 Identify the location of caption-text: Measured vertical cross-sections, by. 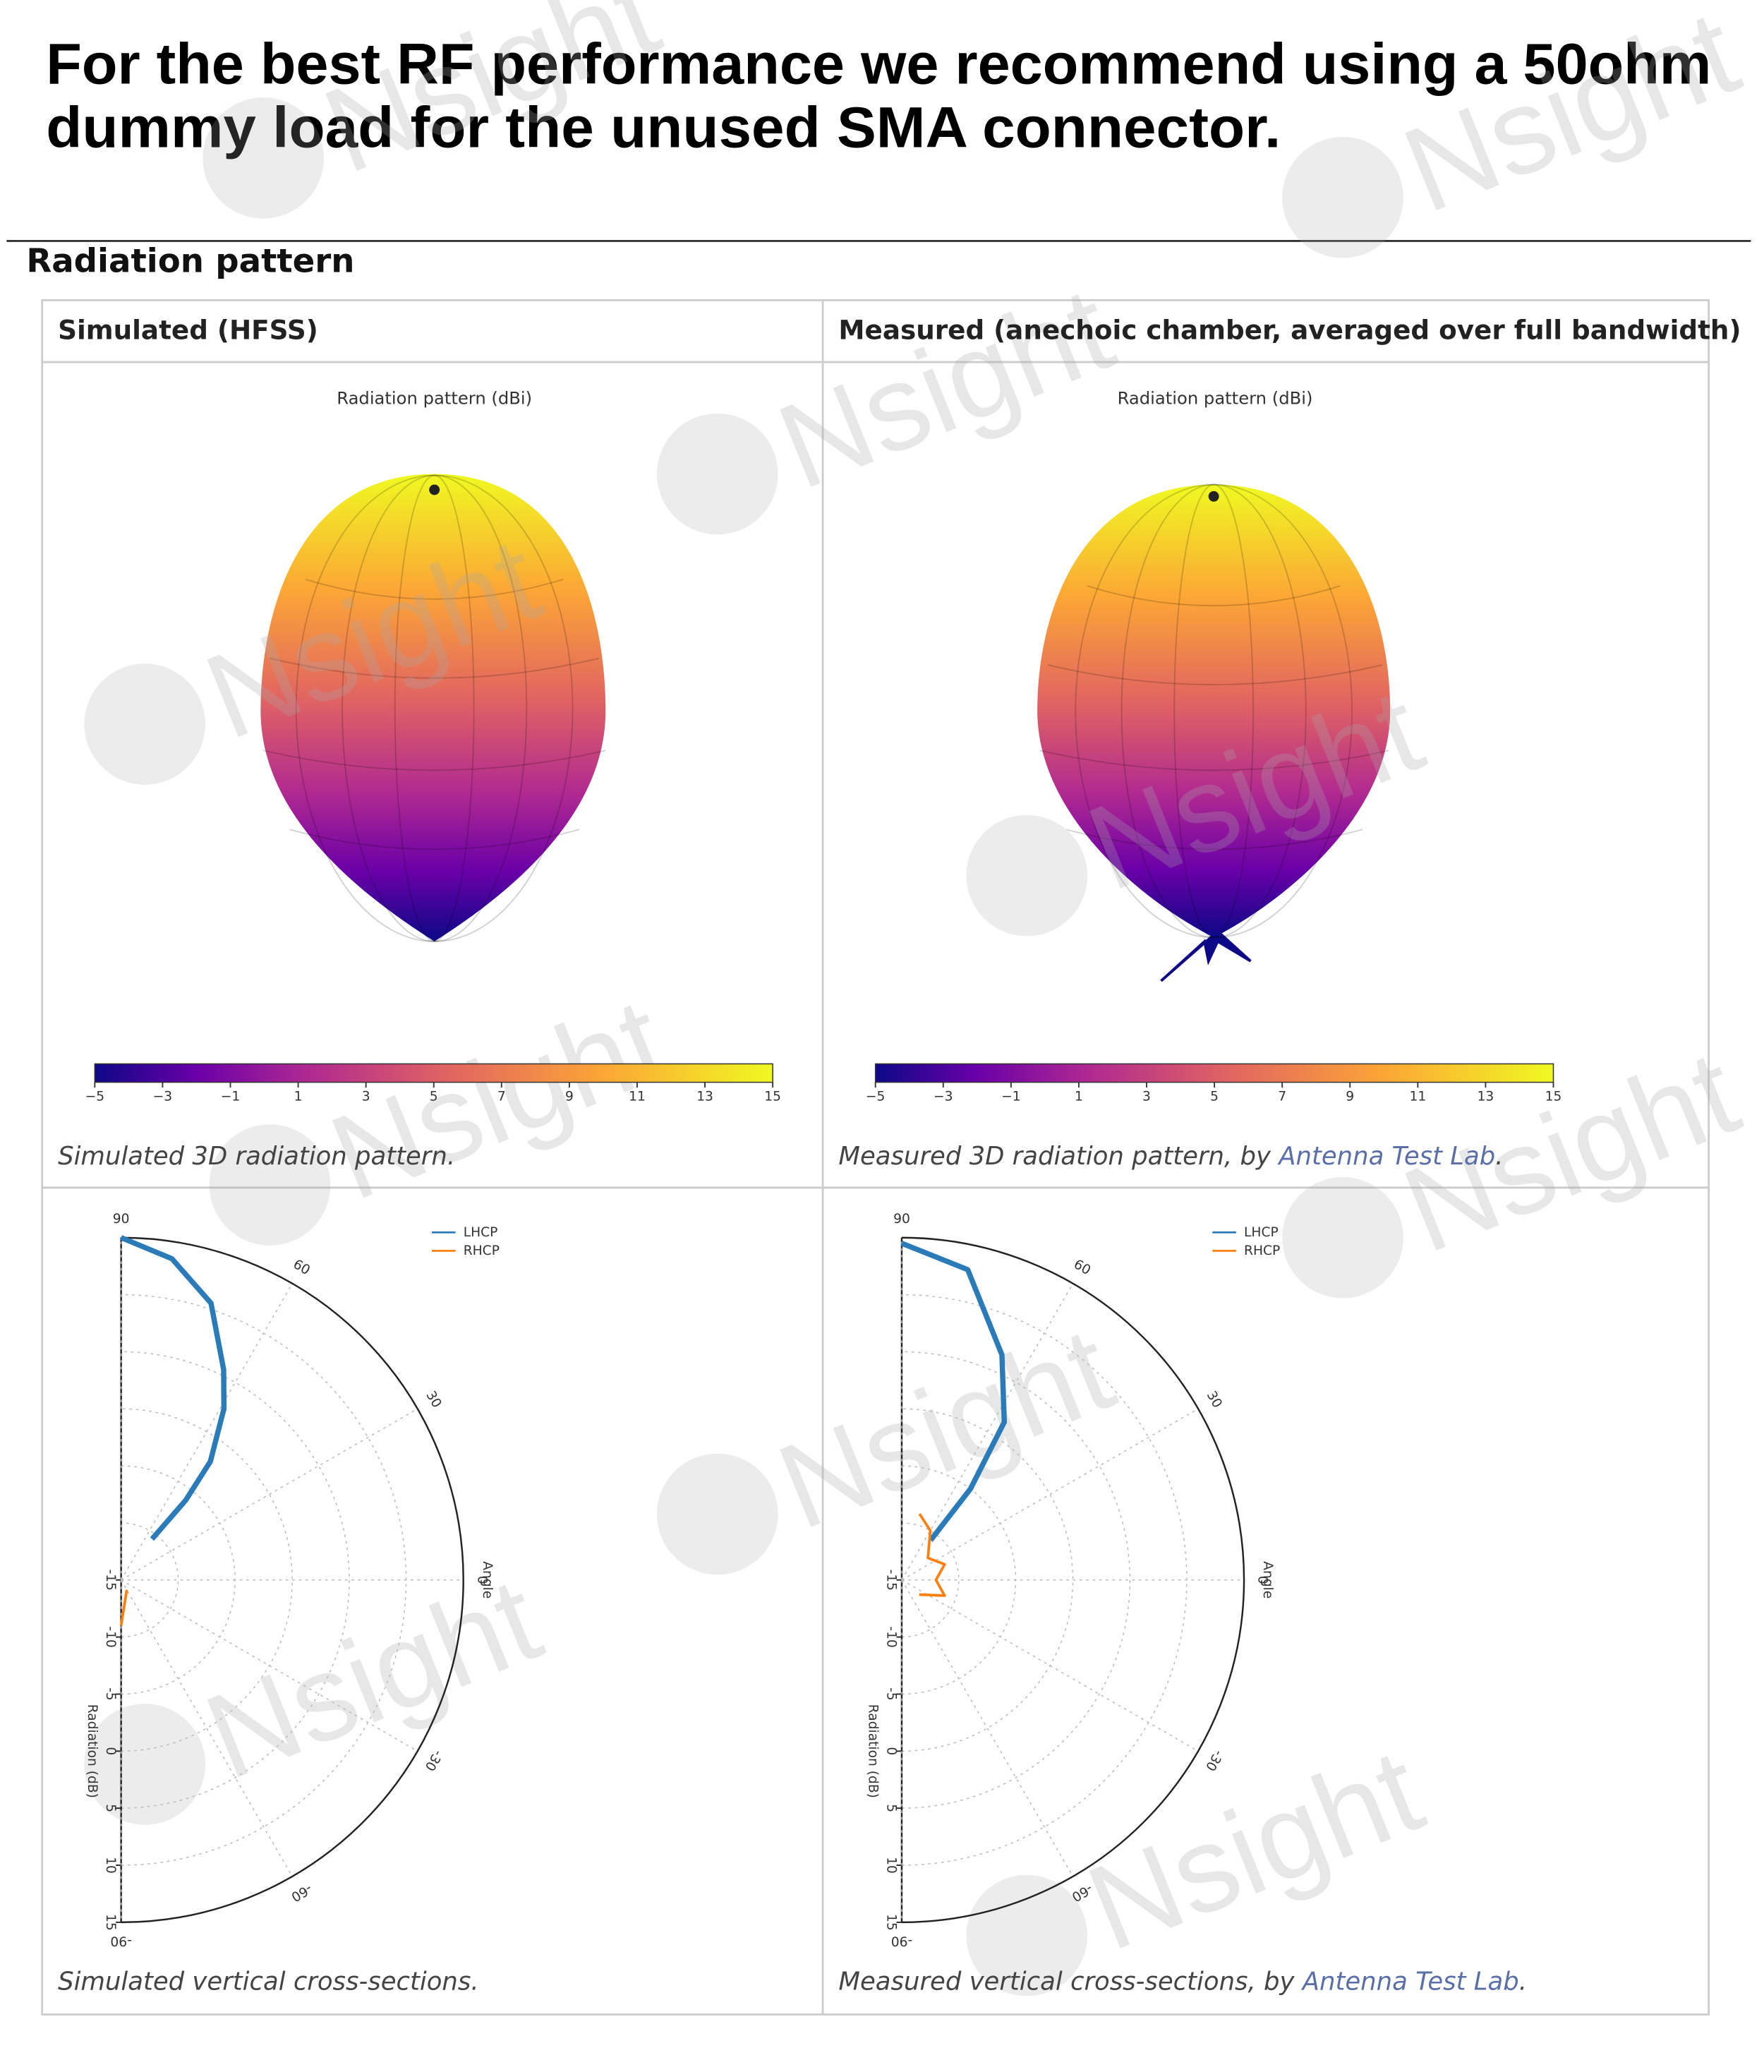
(1070, 1982).